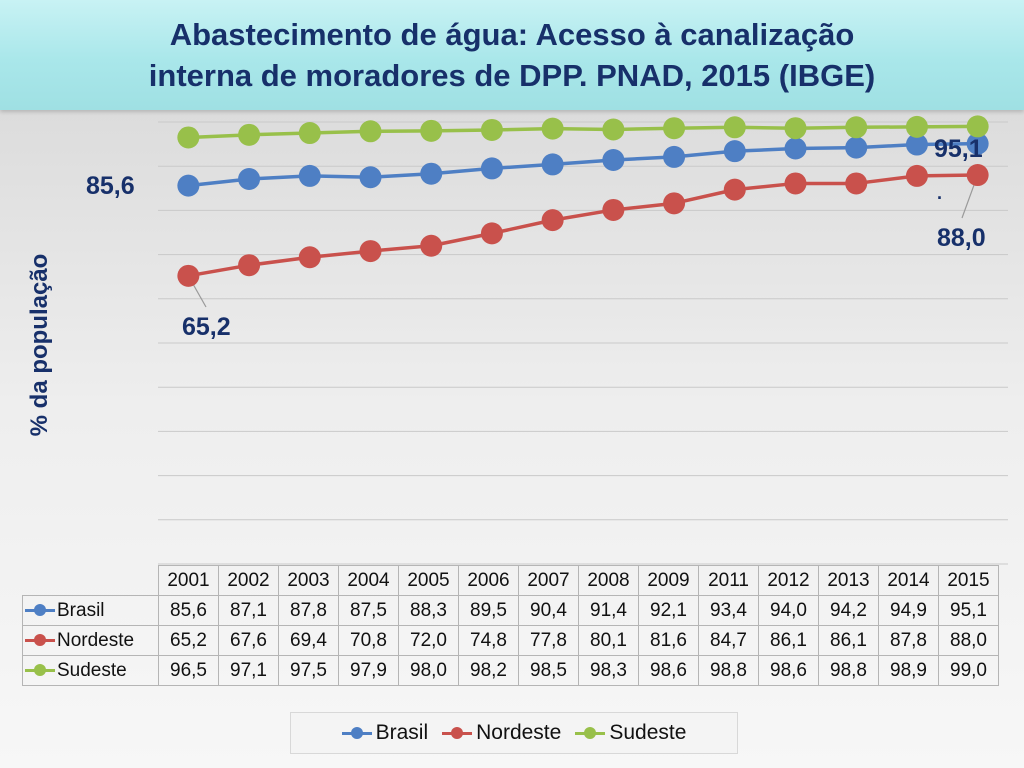  What do you see at coordinates (248, 670) in the screenshot?
I see `table-cell: 97,1` at bounding box center [248, 670].